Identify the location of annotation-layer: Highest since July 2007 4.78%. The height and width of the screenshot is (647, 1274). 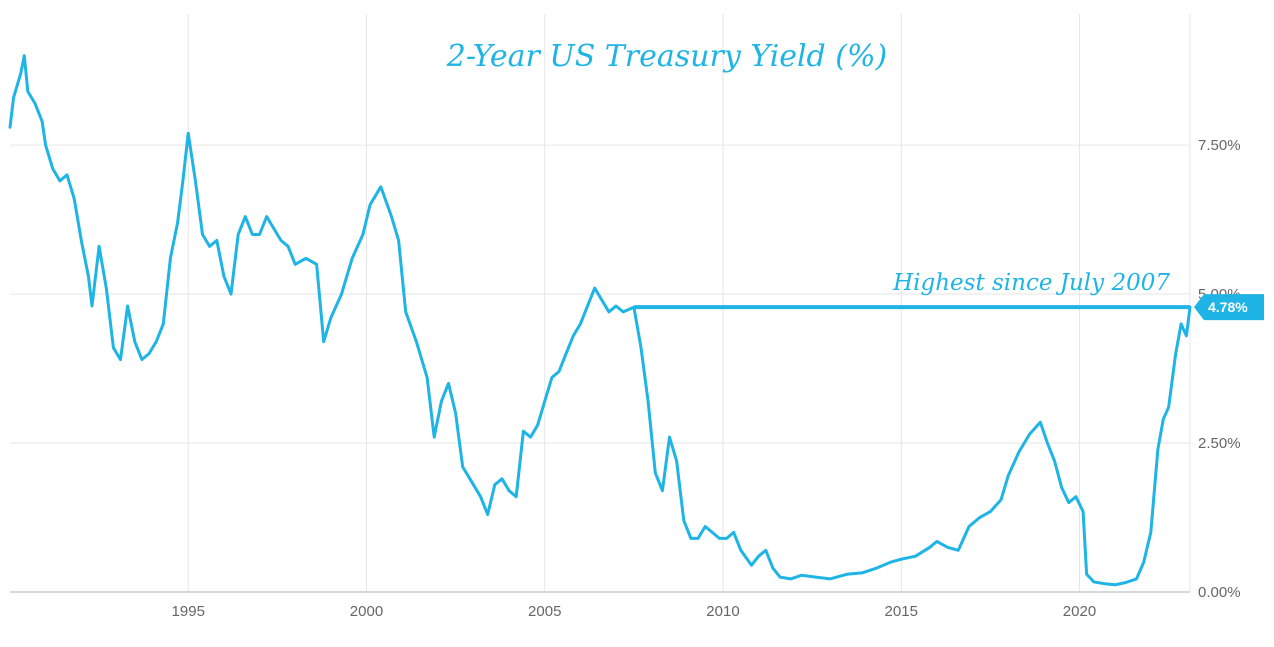
(948, 295).